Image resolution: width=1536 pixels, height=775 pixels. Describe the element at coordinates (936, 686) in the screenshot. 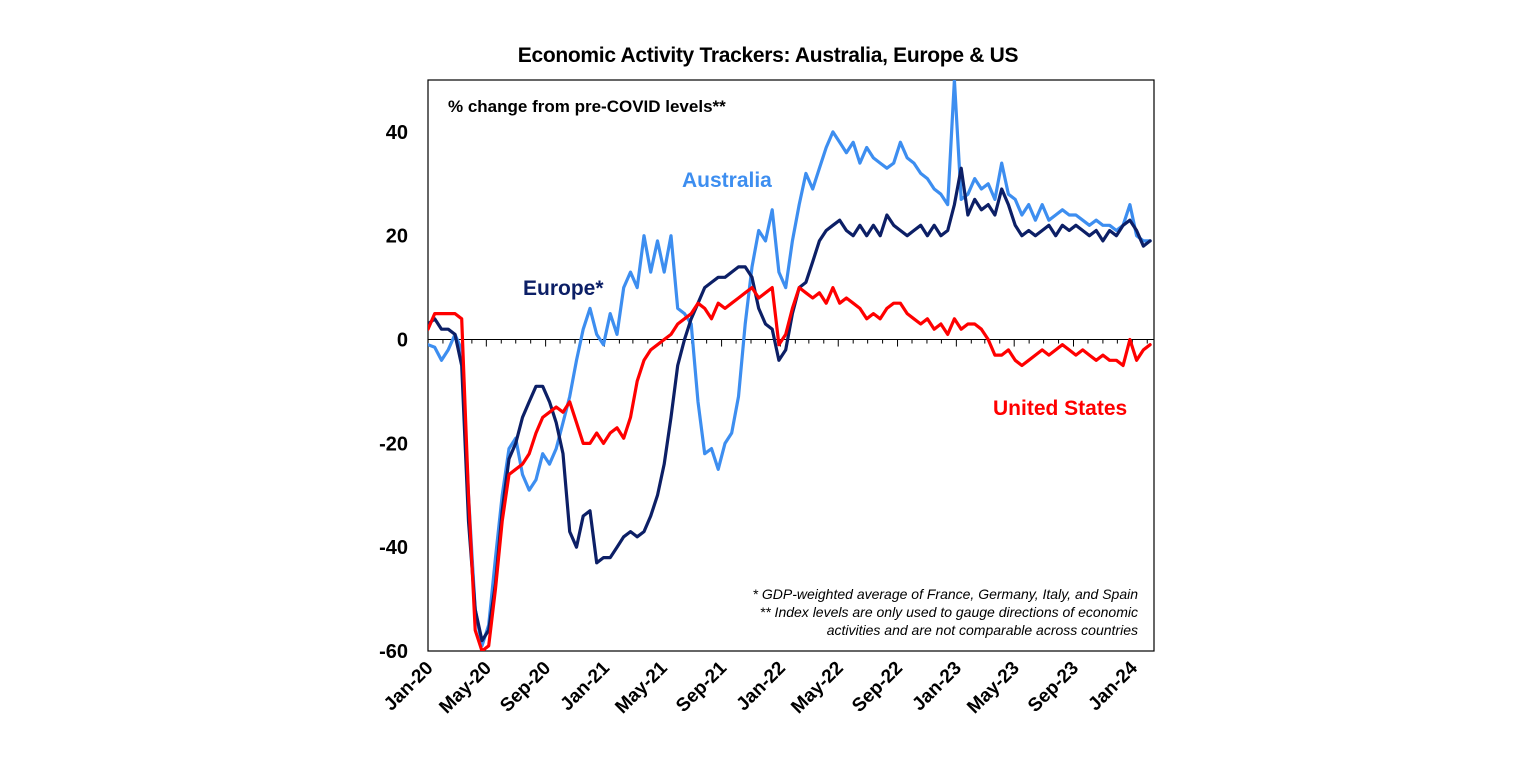

I see `x-tick-label: Jan-23` at that location.